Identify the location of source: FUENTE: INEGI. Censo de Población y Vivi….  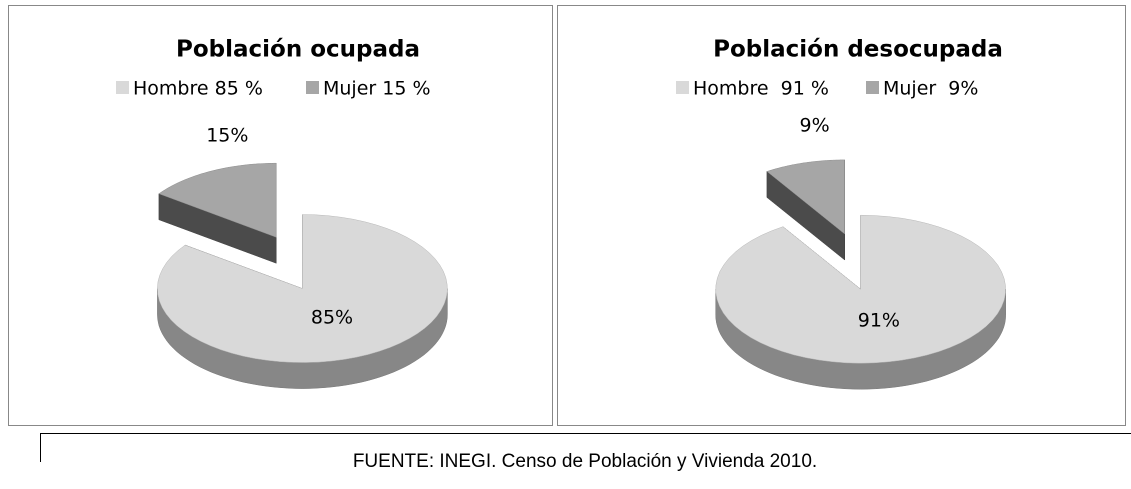
(585, 461).